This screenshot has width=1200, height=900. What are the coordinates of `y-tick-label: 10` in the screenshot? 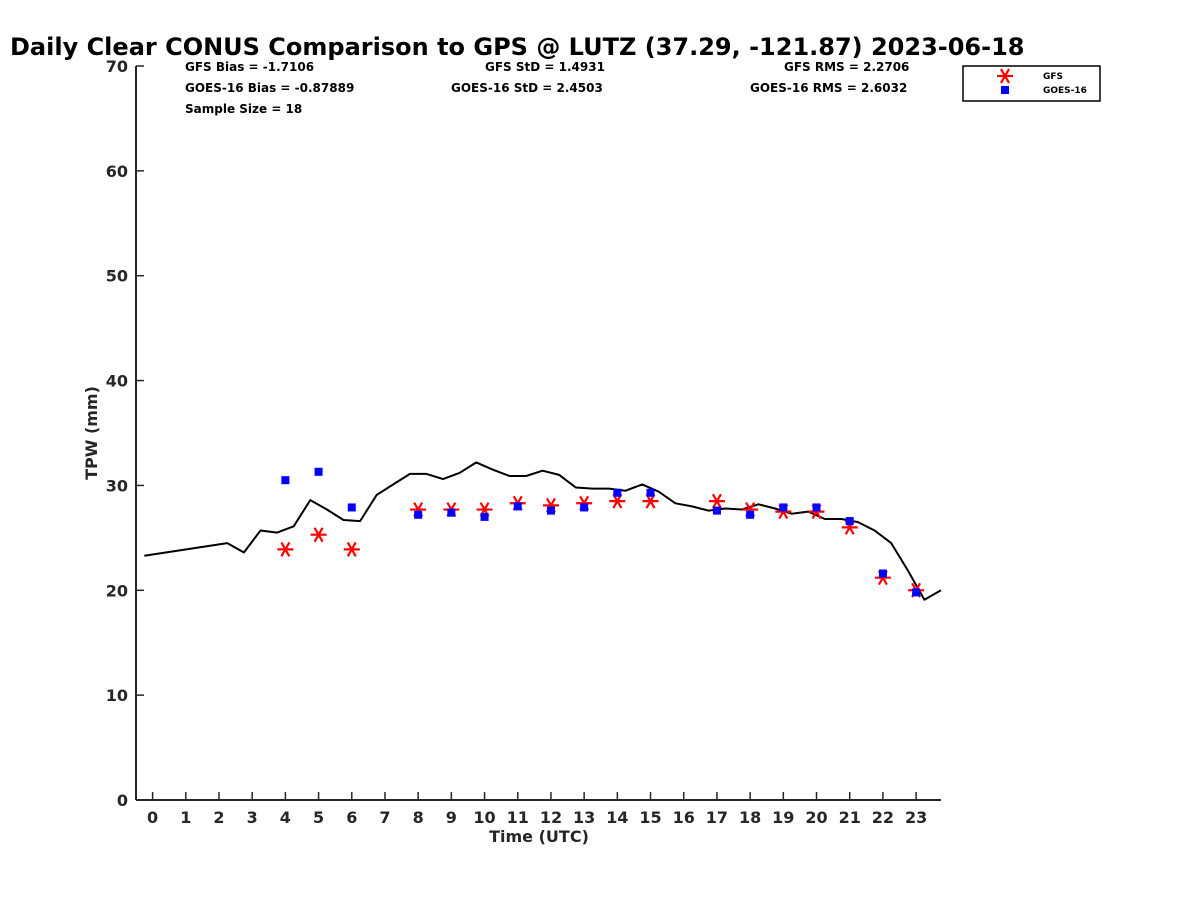 It's located at (117, 695).